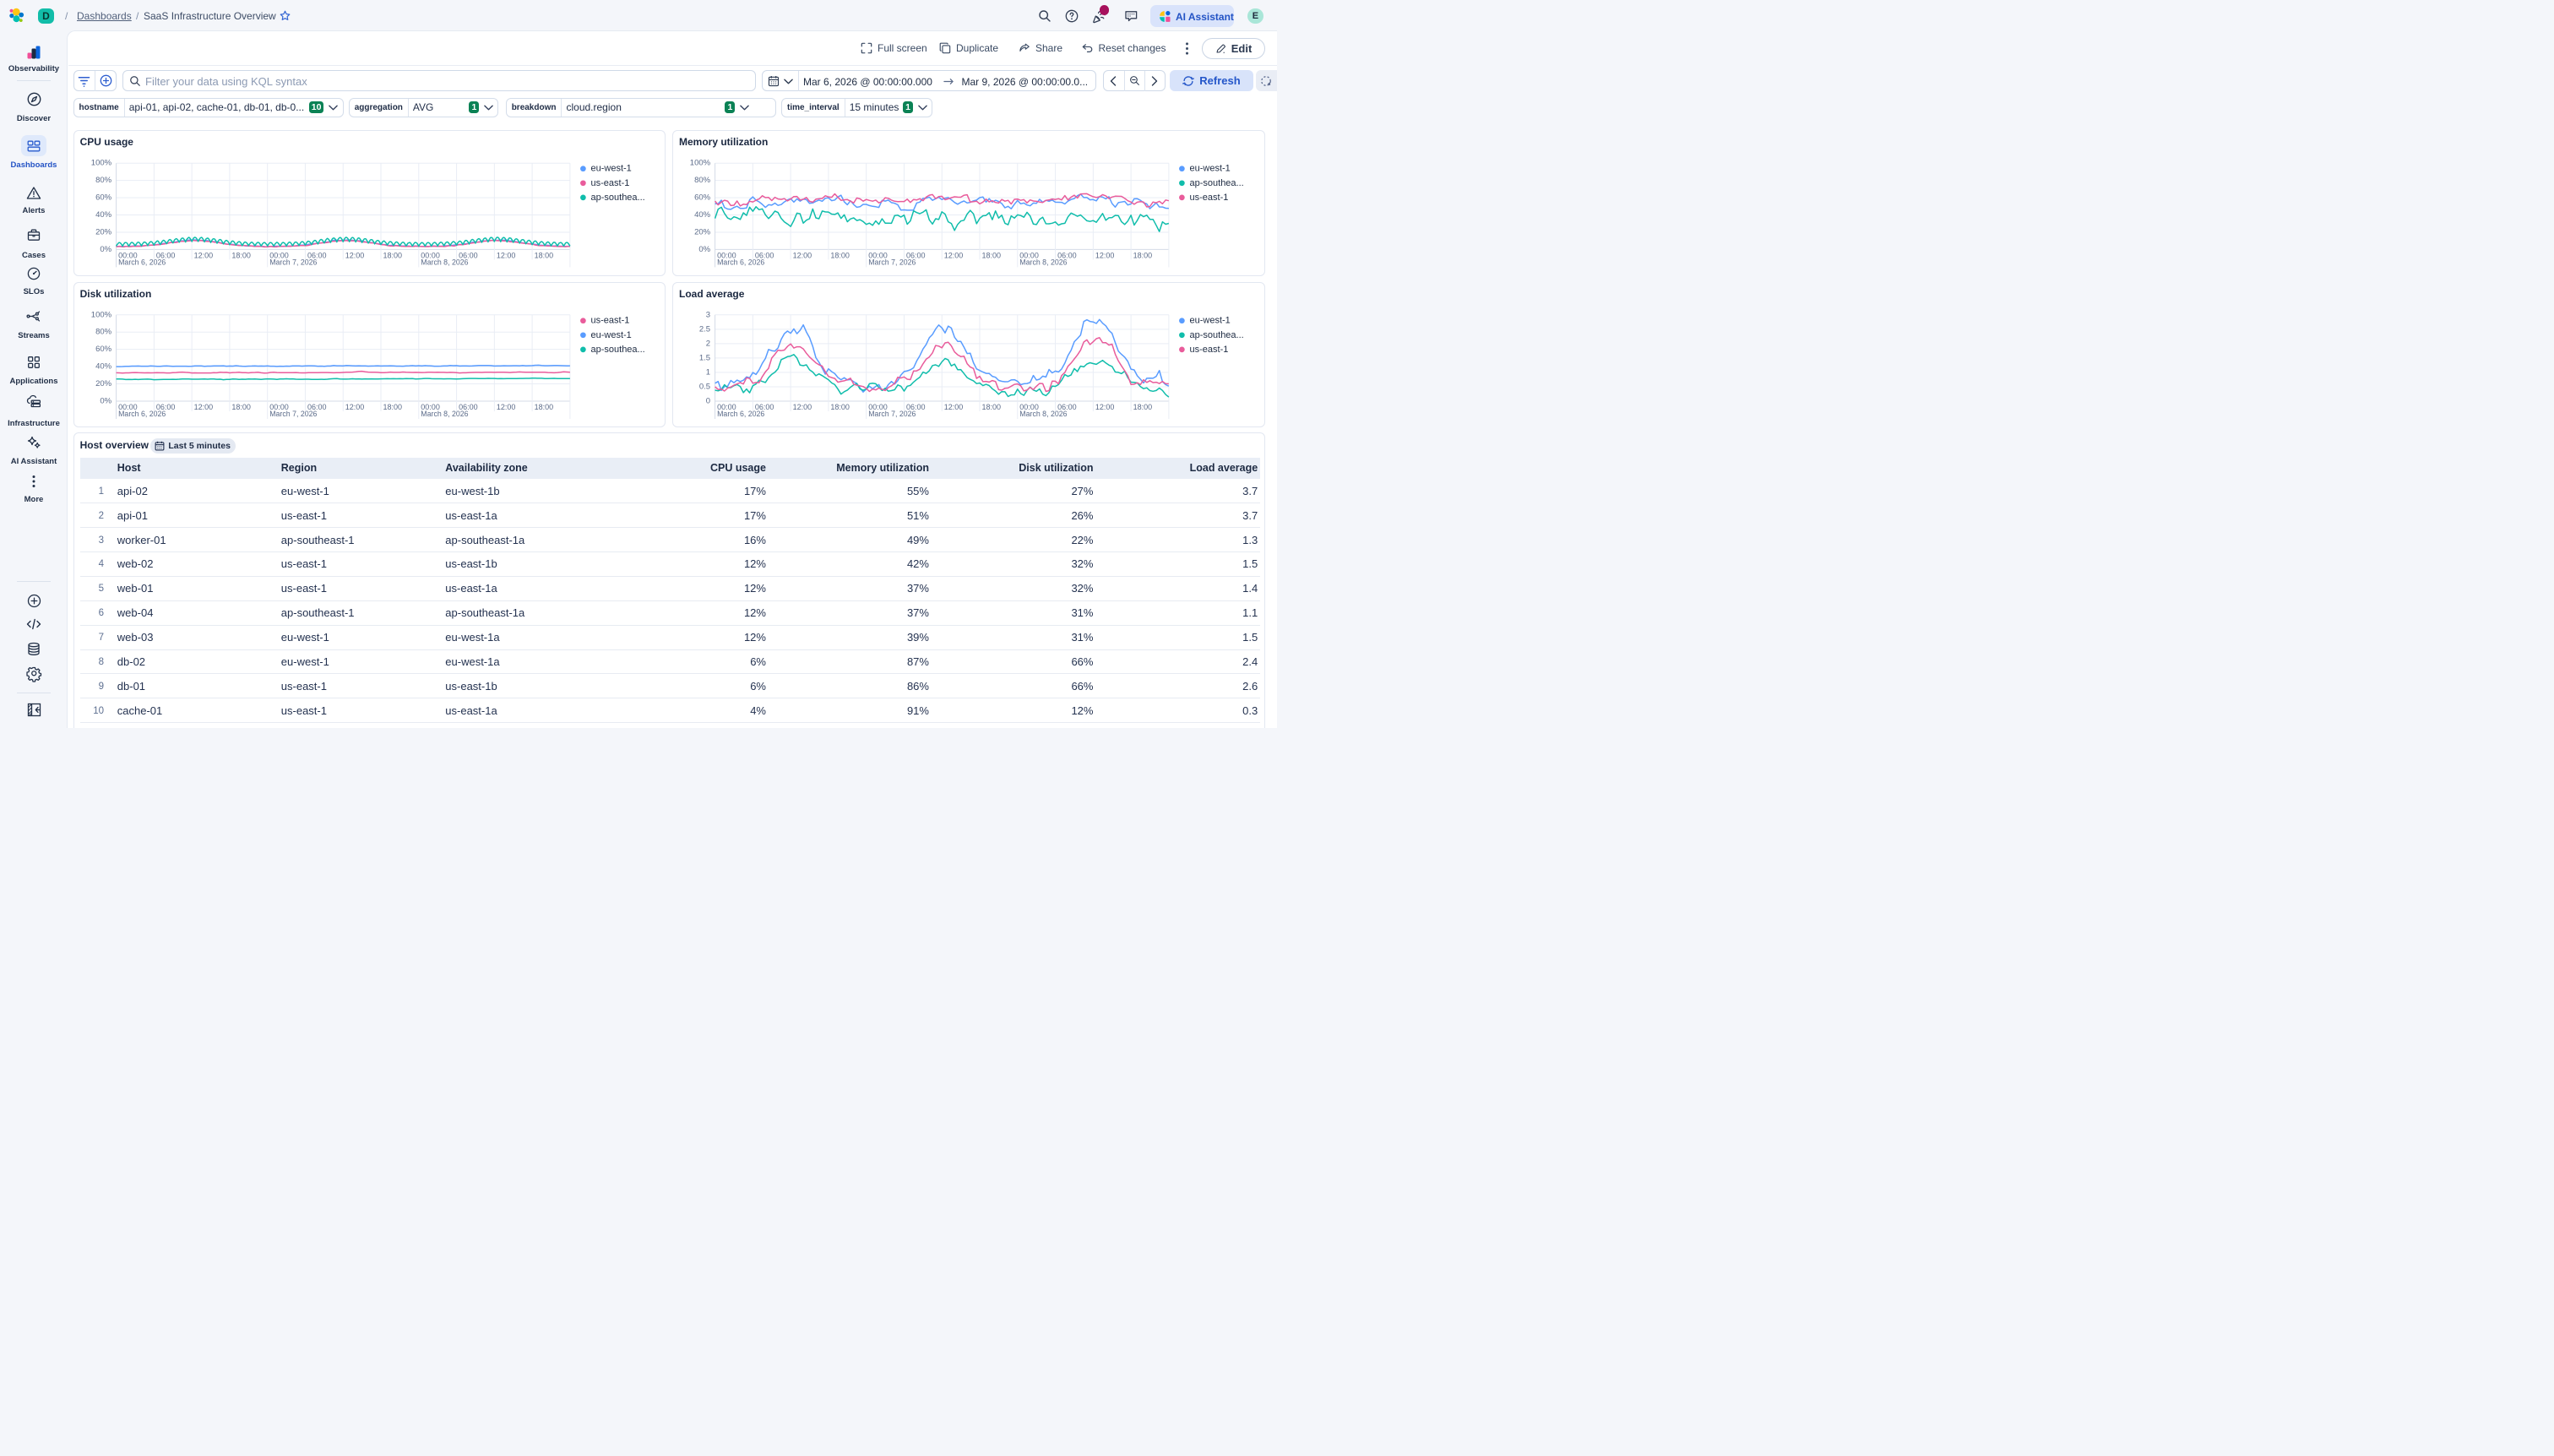  What do you see at coordinates (708, 343) in the screenshot?
I see `svg-text: 2` at bounding box center [708, 343].